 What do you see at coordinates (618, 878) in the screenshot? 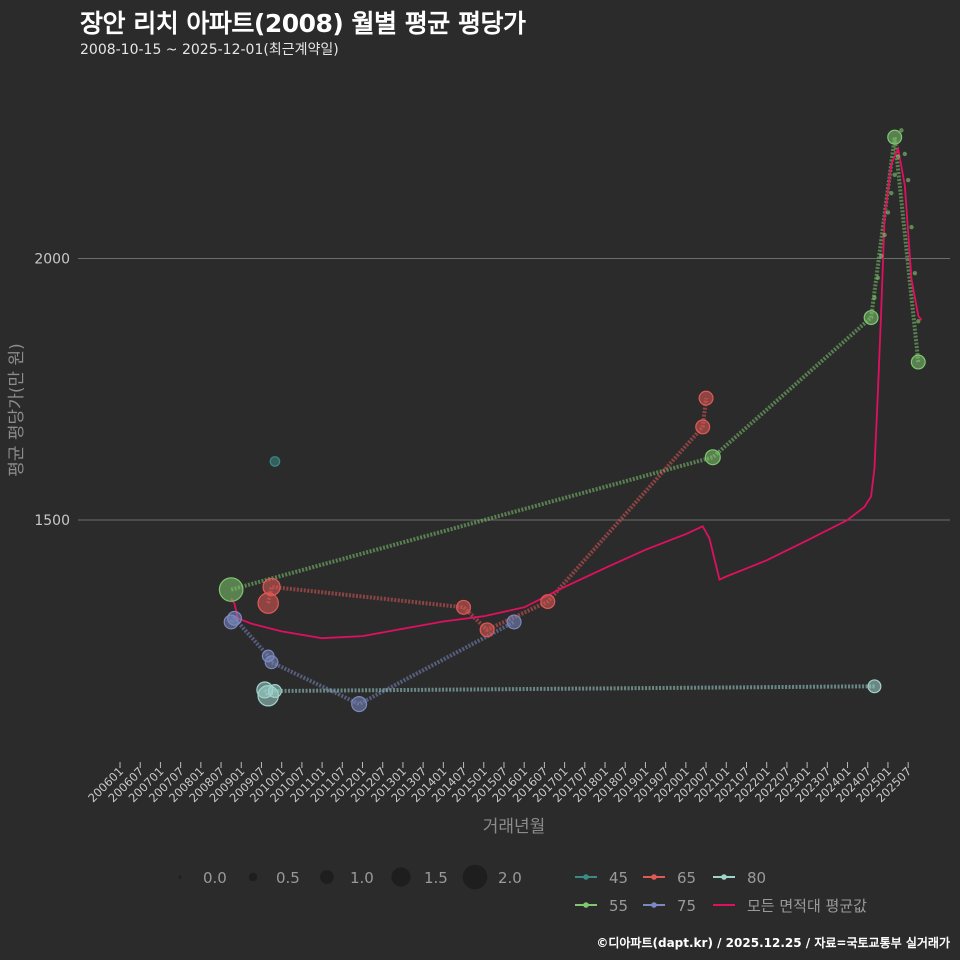
I see `legend-label: 45` at bounding box center [618, 878].